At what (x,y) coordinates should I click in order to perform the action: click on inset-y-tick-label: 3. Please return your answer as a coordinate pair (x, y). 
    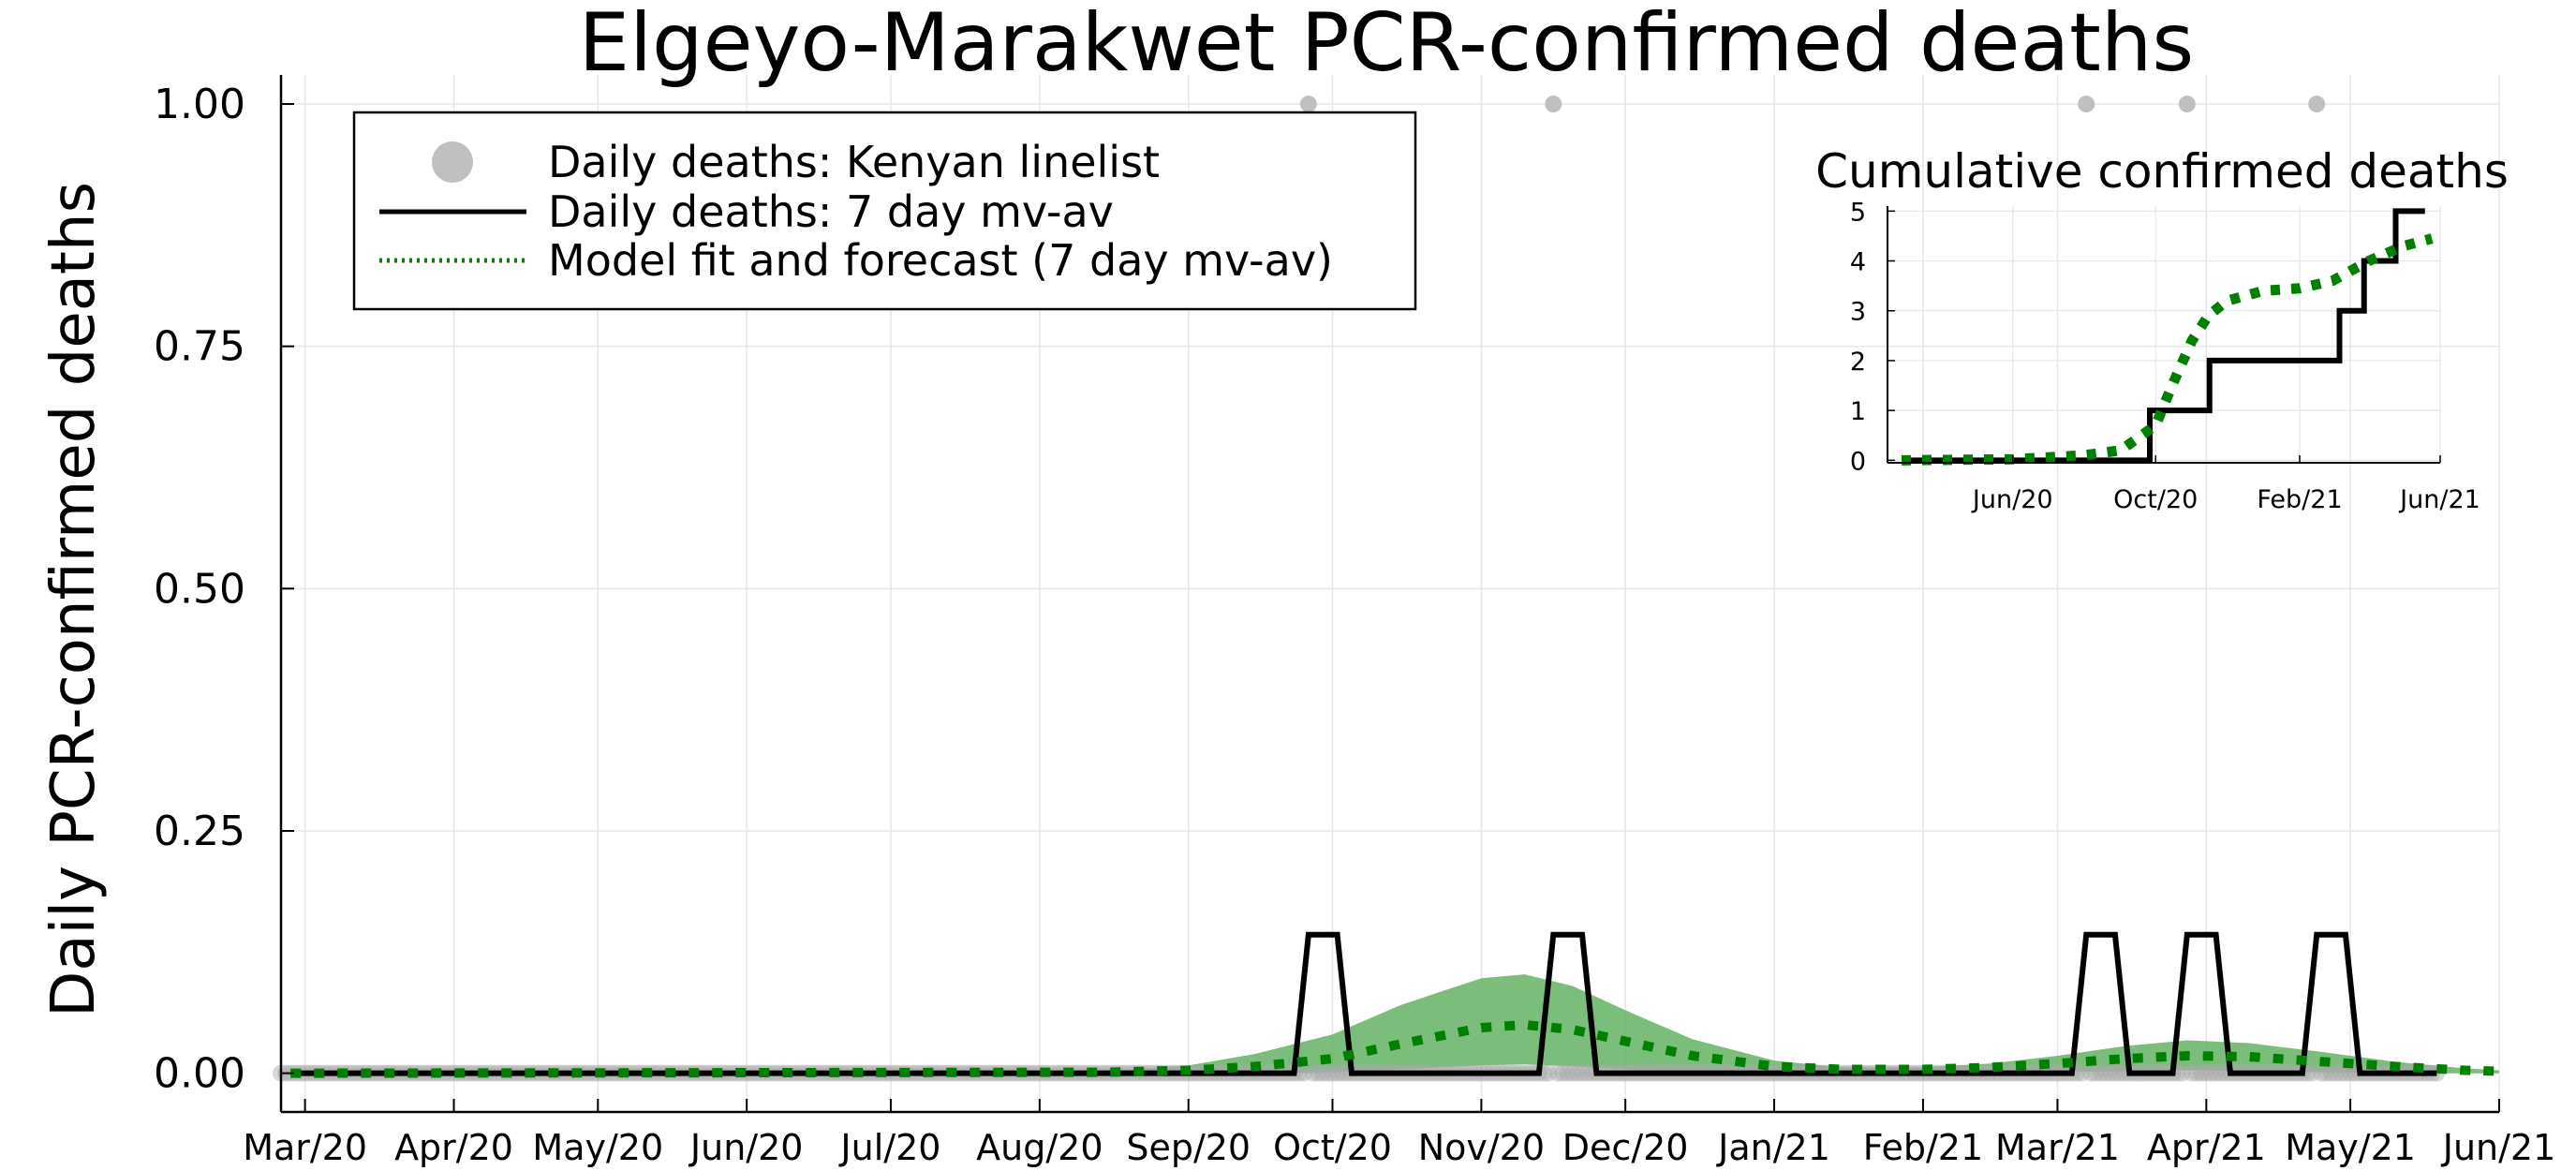
    Looking at the image, I should click on (1858, 312).